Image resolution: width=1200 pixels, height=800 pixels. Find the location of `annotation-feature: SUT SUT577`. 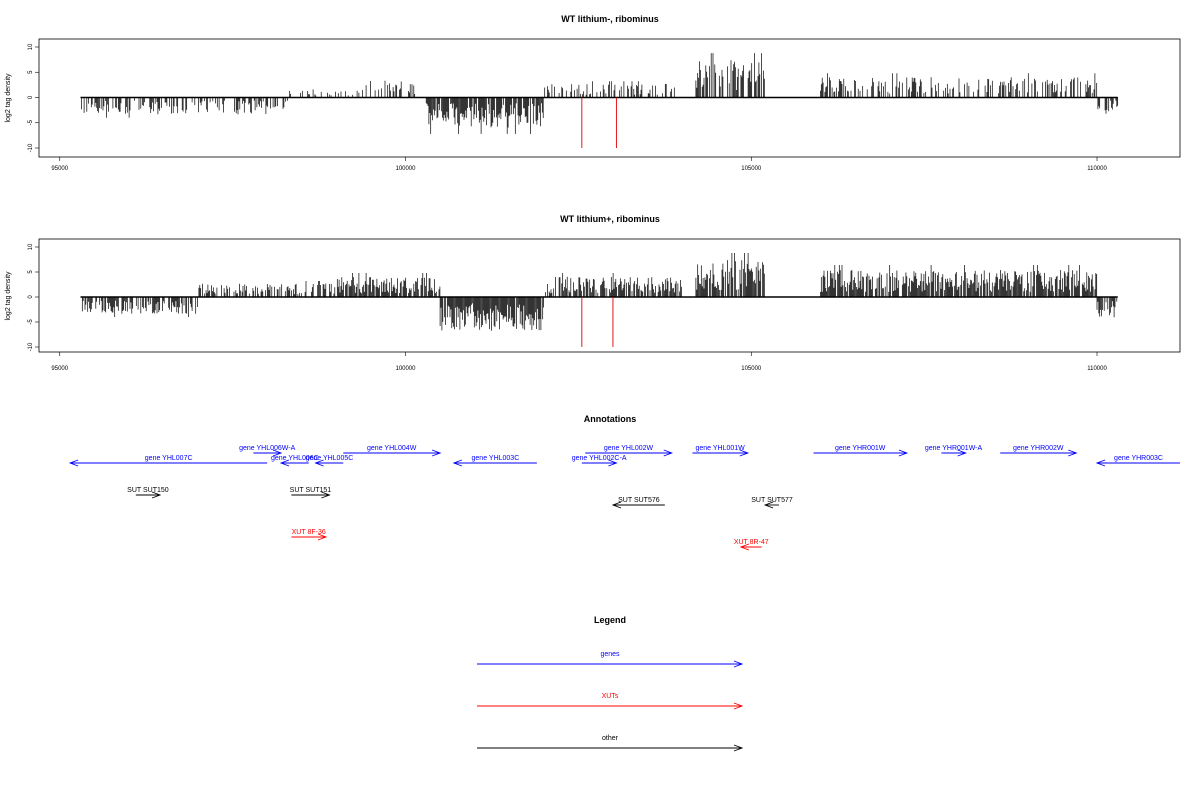

annotation-feature: SUT SUT577 is located at coordinates (772, 503).